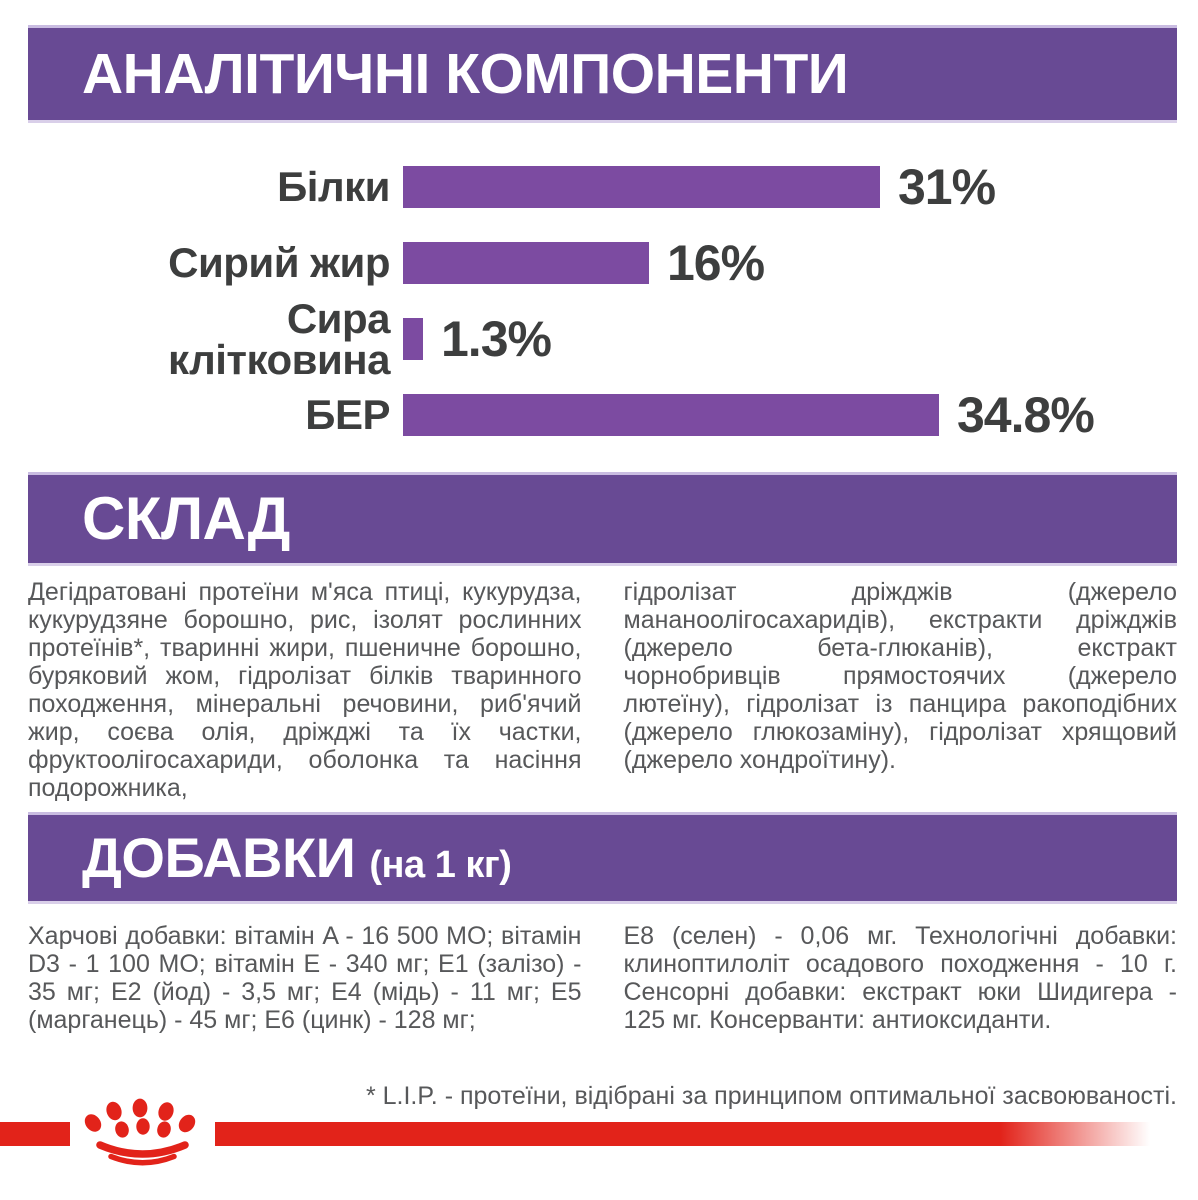 This screenshot has height=1200, width=1198. I want to click on chart-row: БЕР 34.8%, so click(599, 415).